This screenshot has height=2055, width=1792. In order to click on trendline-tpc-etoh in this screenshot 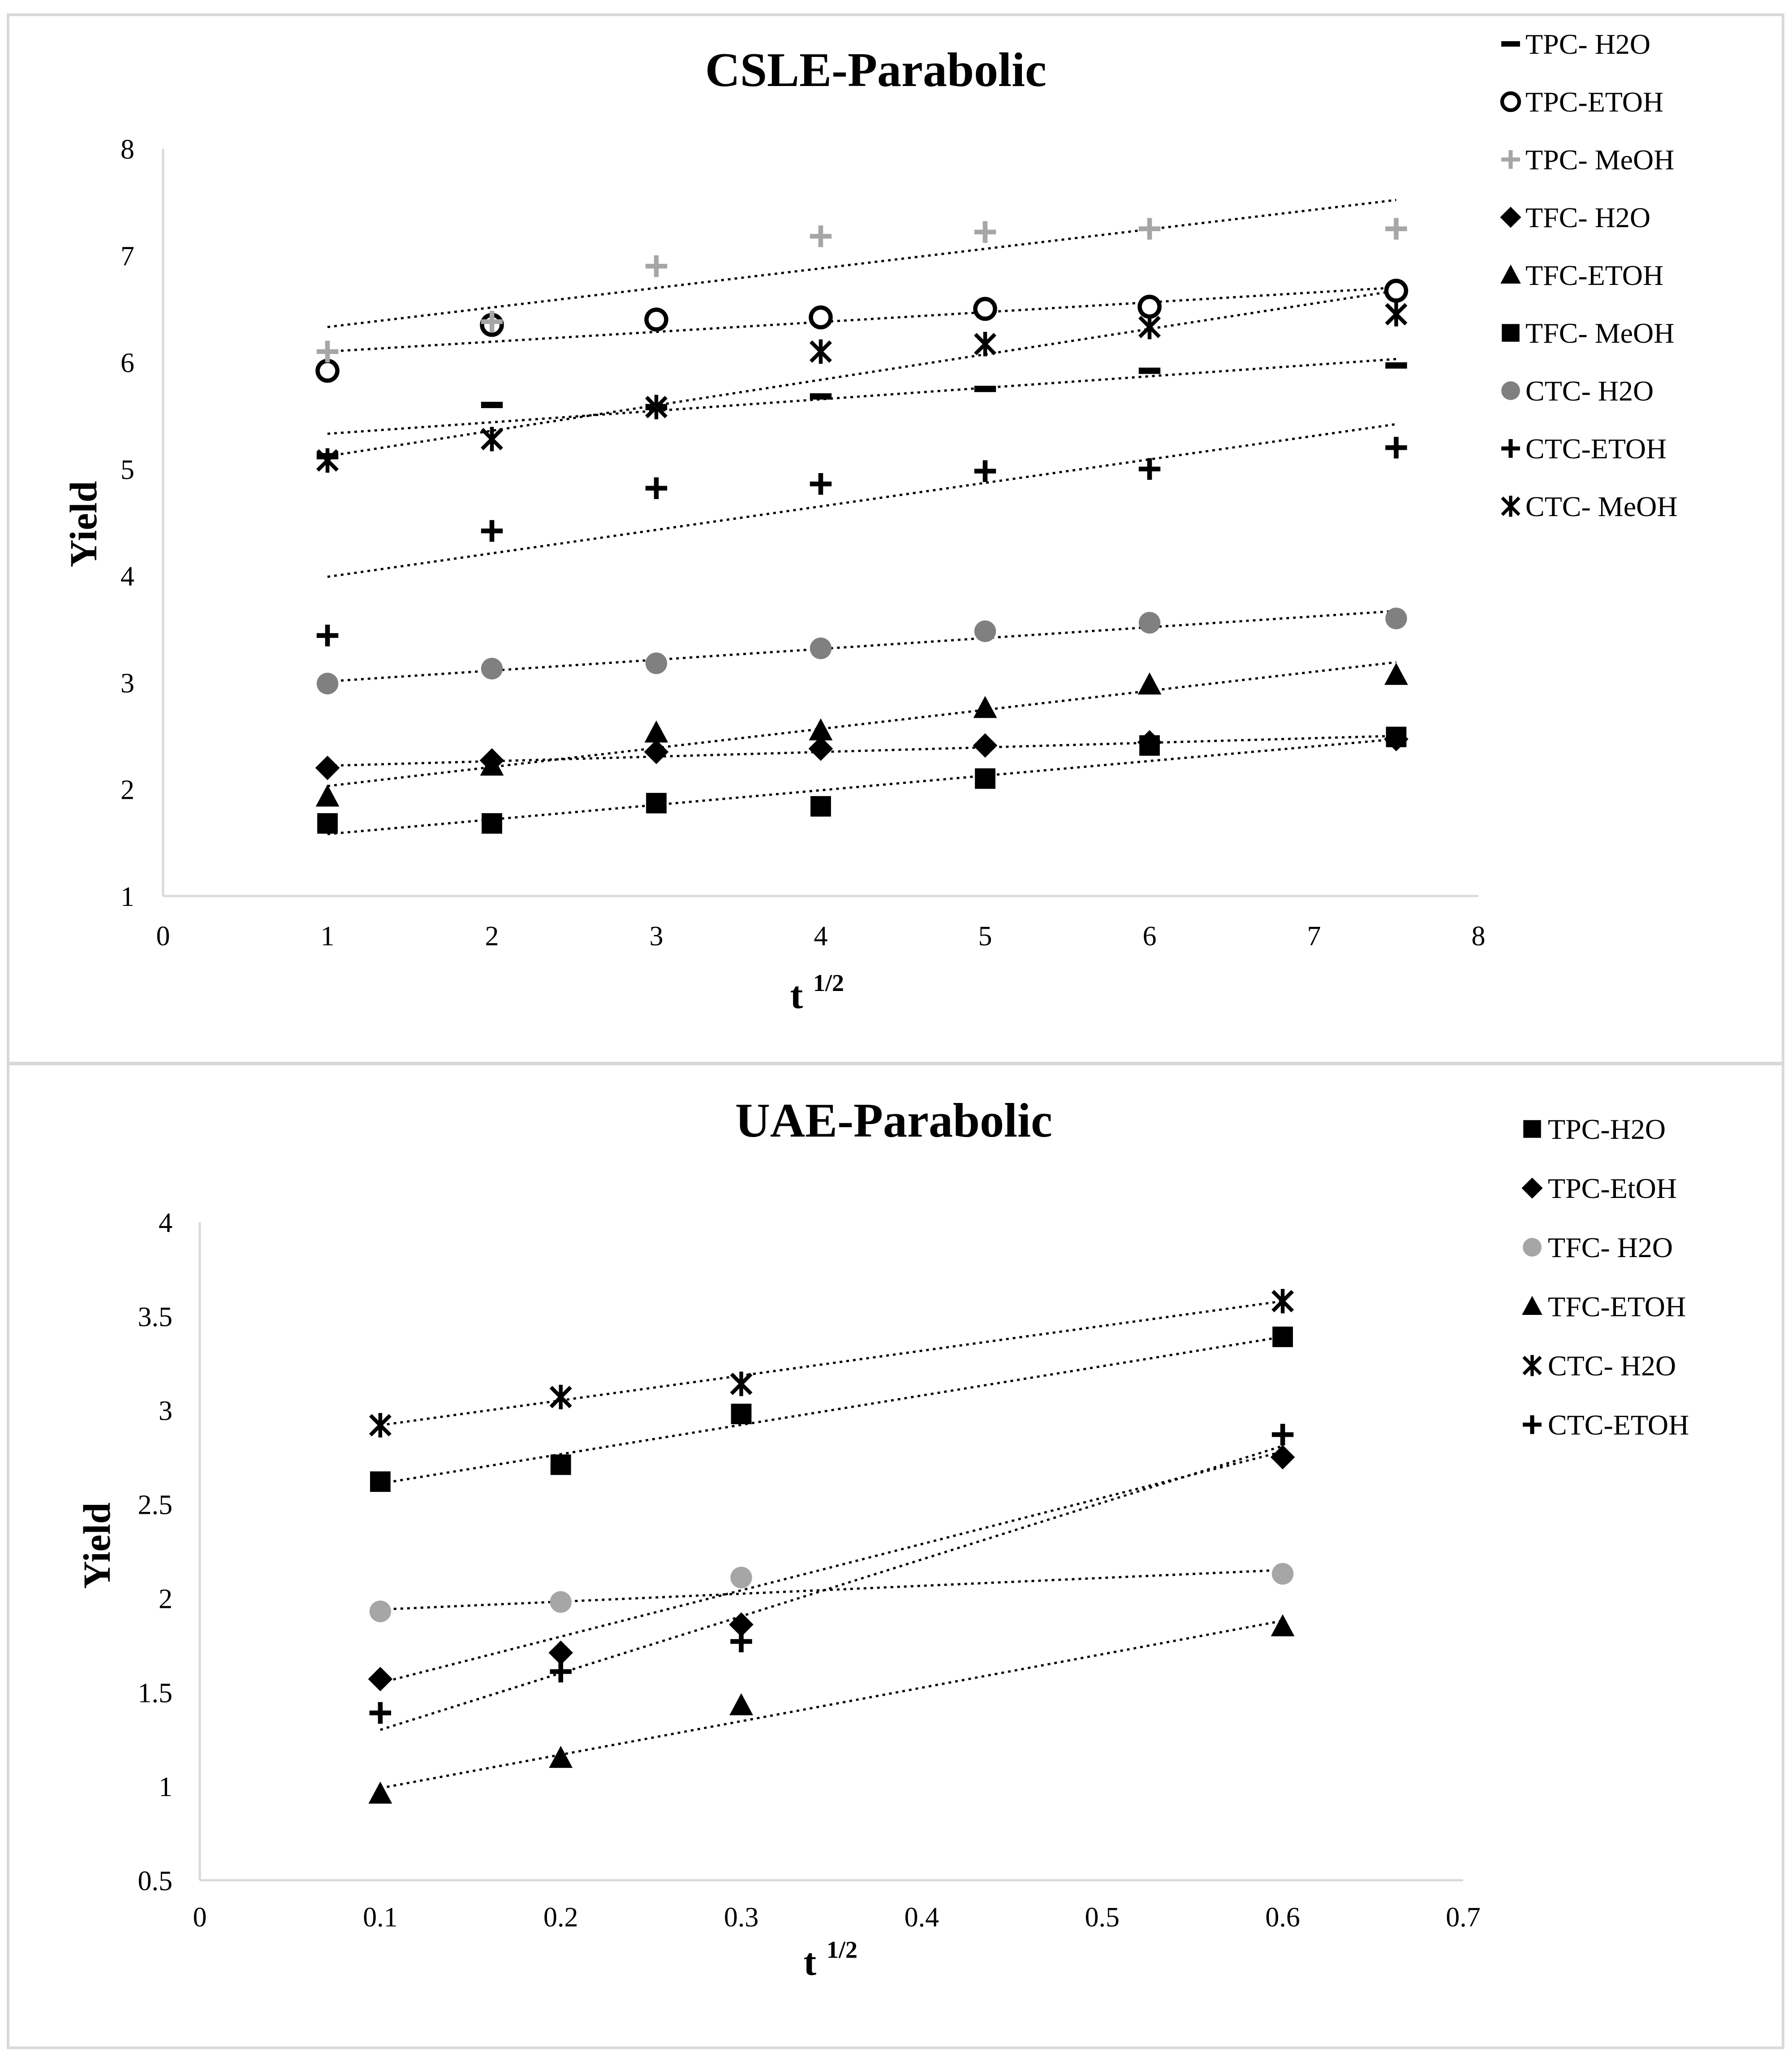, I will do `click(831, 1567)`.